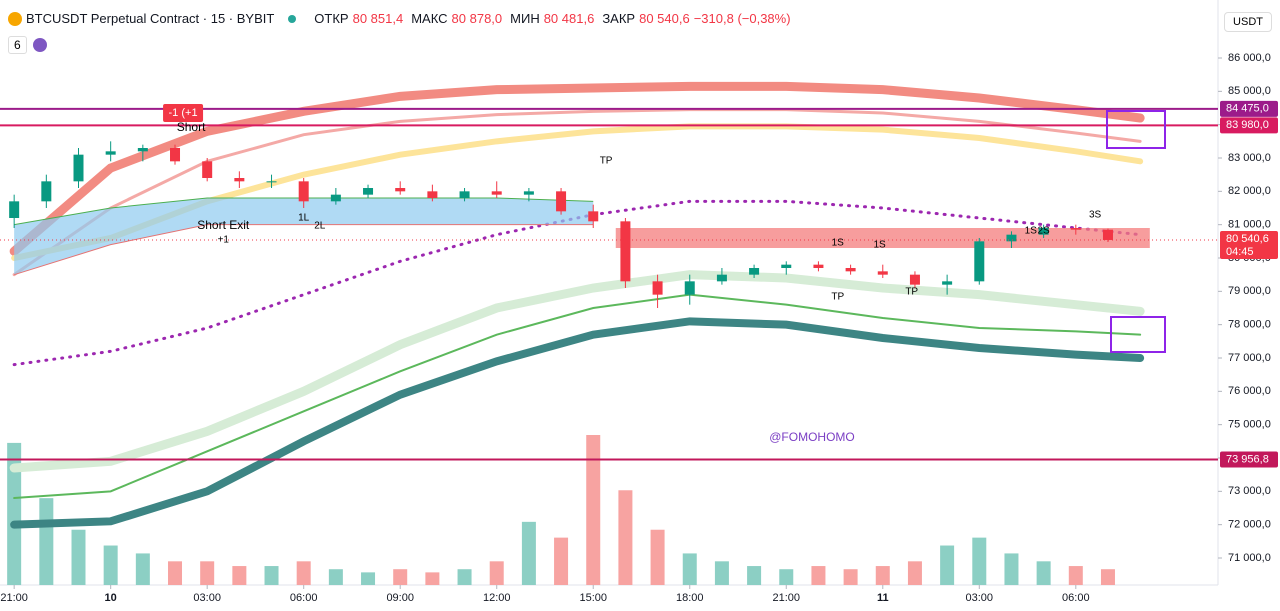 The image size is (1280, 611). Describe the element at coordinates (742, 18) in the screenshot. I see `ohlc-change: −310,8 (−0,38%)` at that location.